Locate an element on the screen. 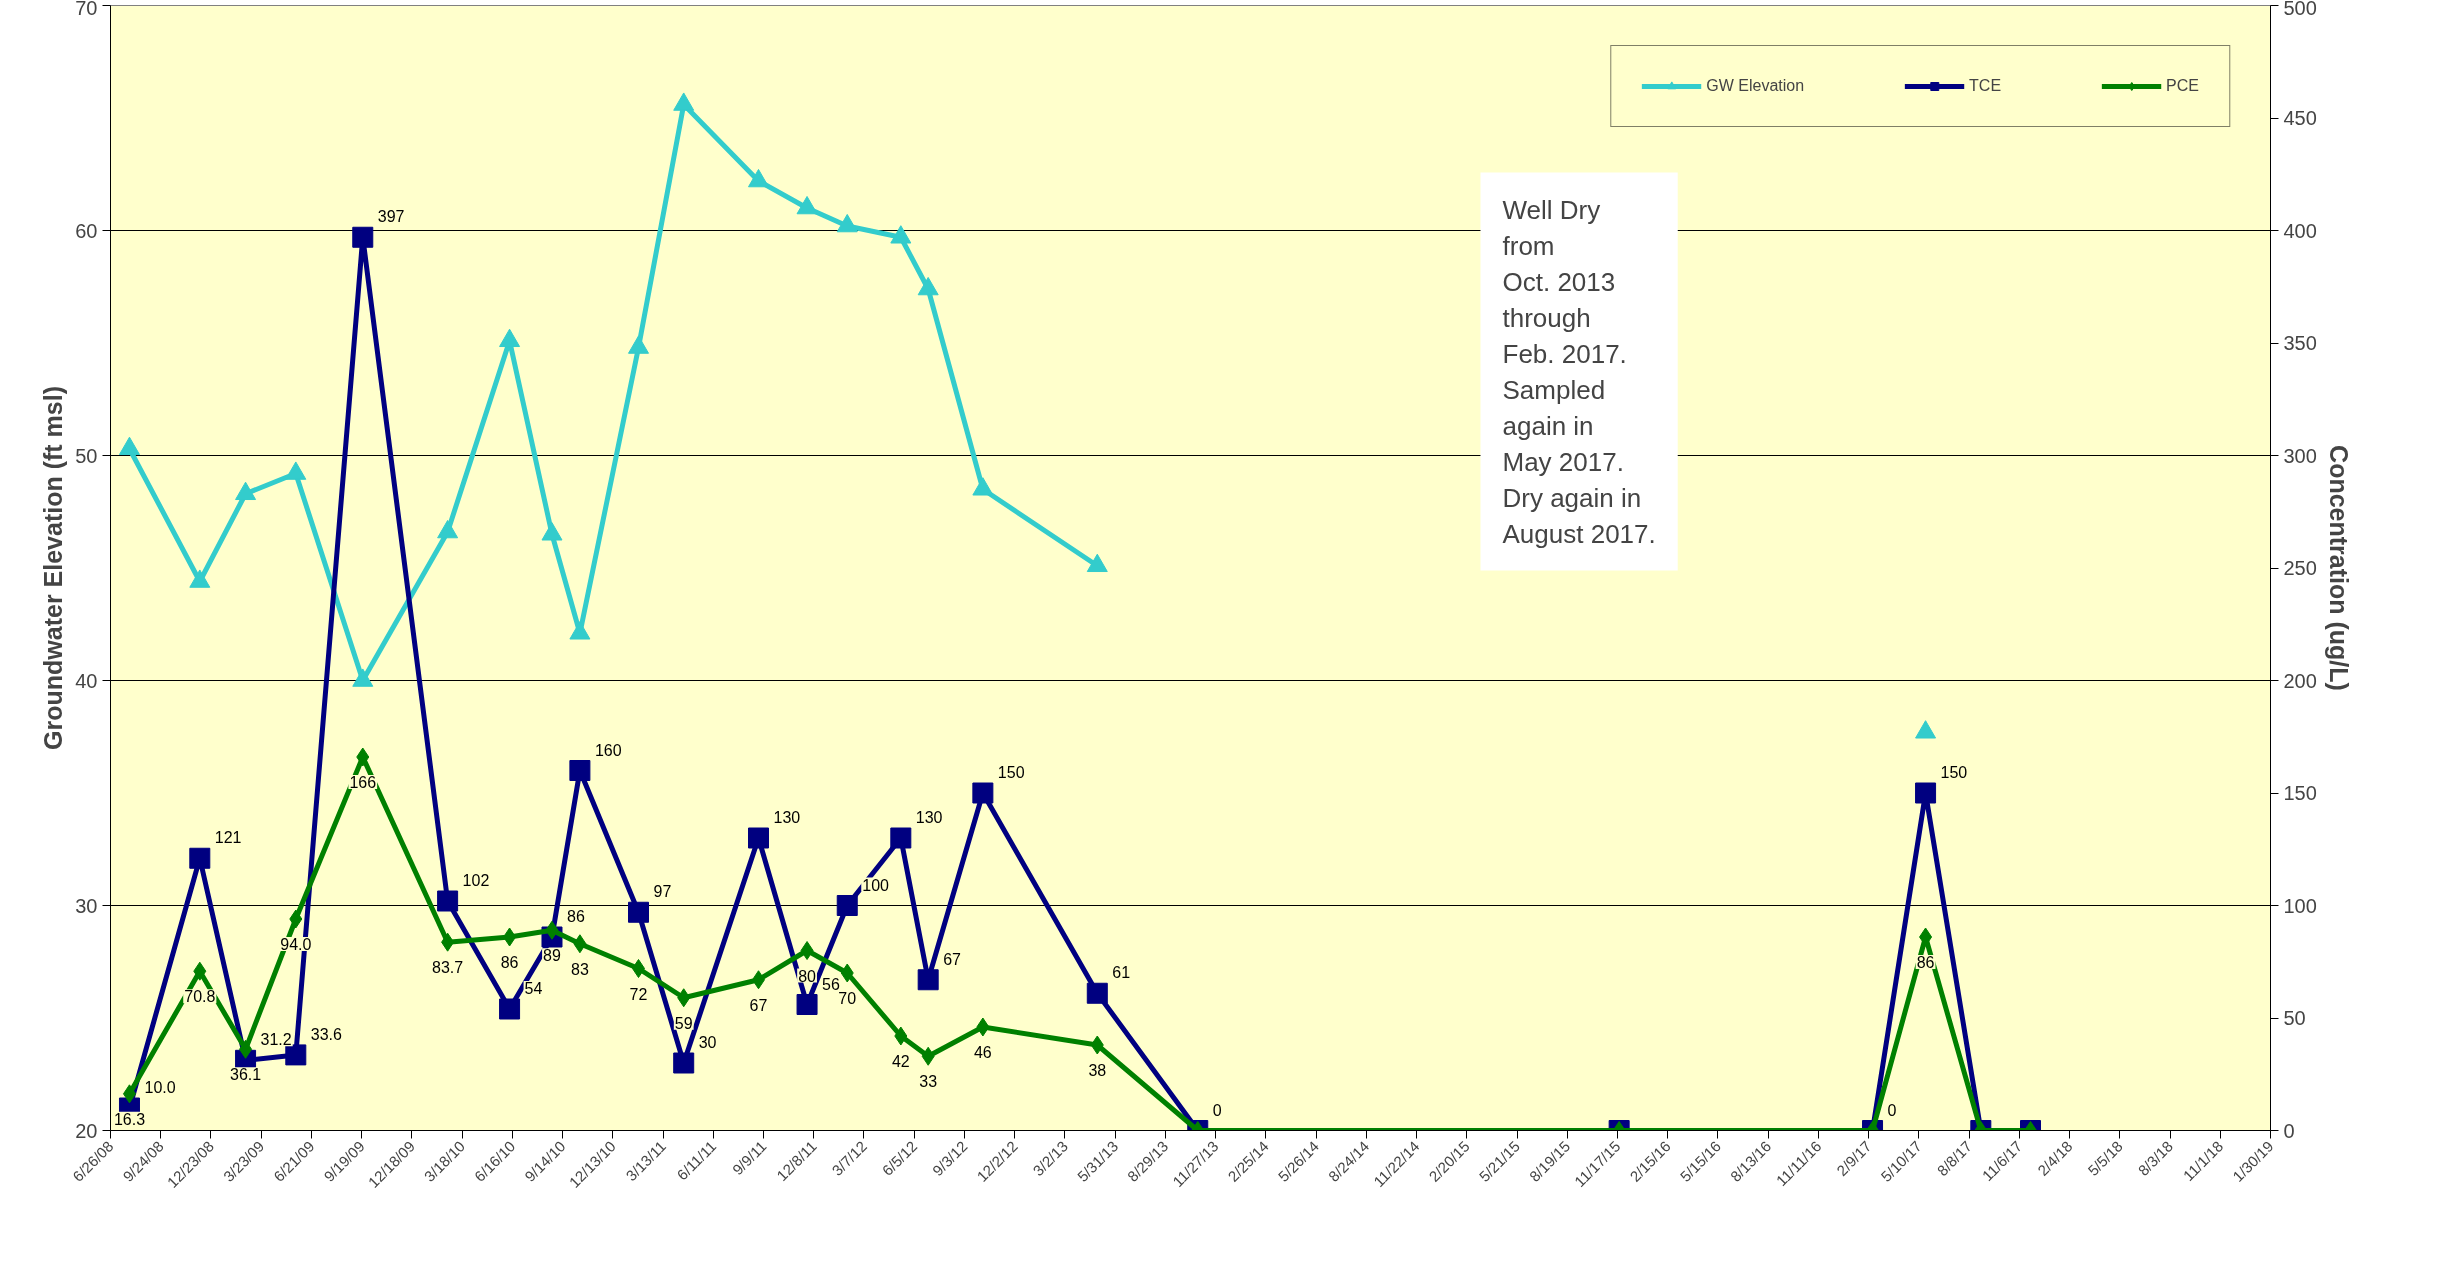  y2-tick-label: 100 is located at coordinates (2300, 905).